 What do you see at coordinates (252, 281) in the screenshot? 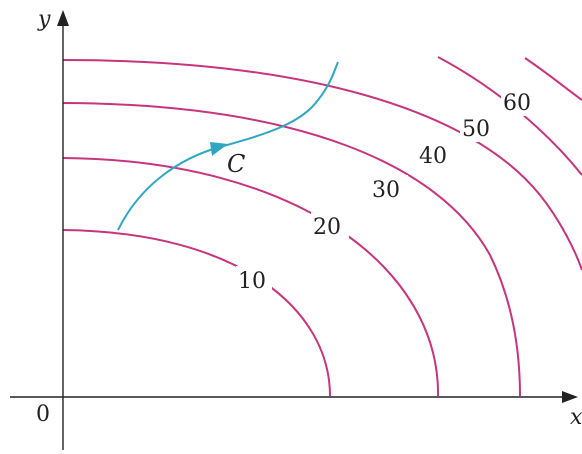
I see `contour-label-10: 10` at bounding box center [252, 281].